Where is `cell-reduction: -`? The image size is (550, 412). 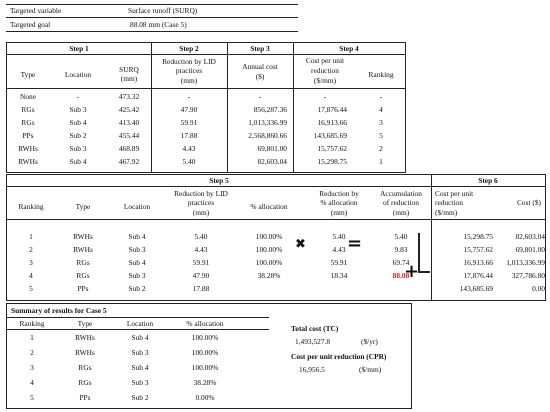
cell-reduction: - is located at coordinates (189, 96).